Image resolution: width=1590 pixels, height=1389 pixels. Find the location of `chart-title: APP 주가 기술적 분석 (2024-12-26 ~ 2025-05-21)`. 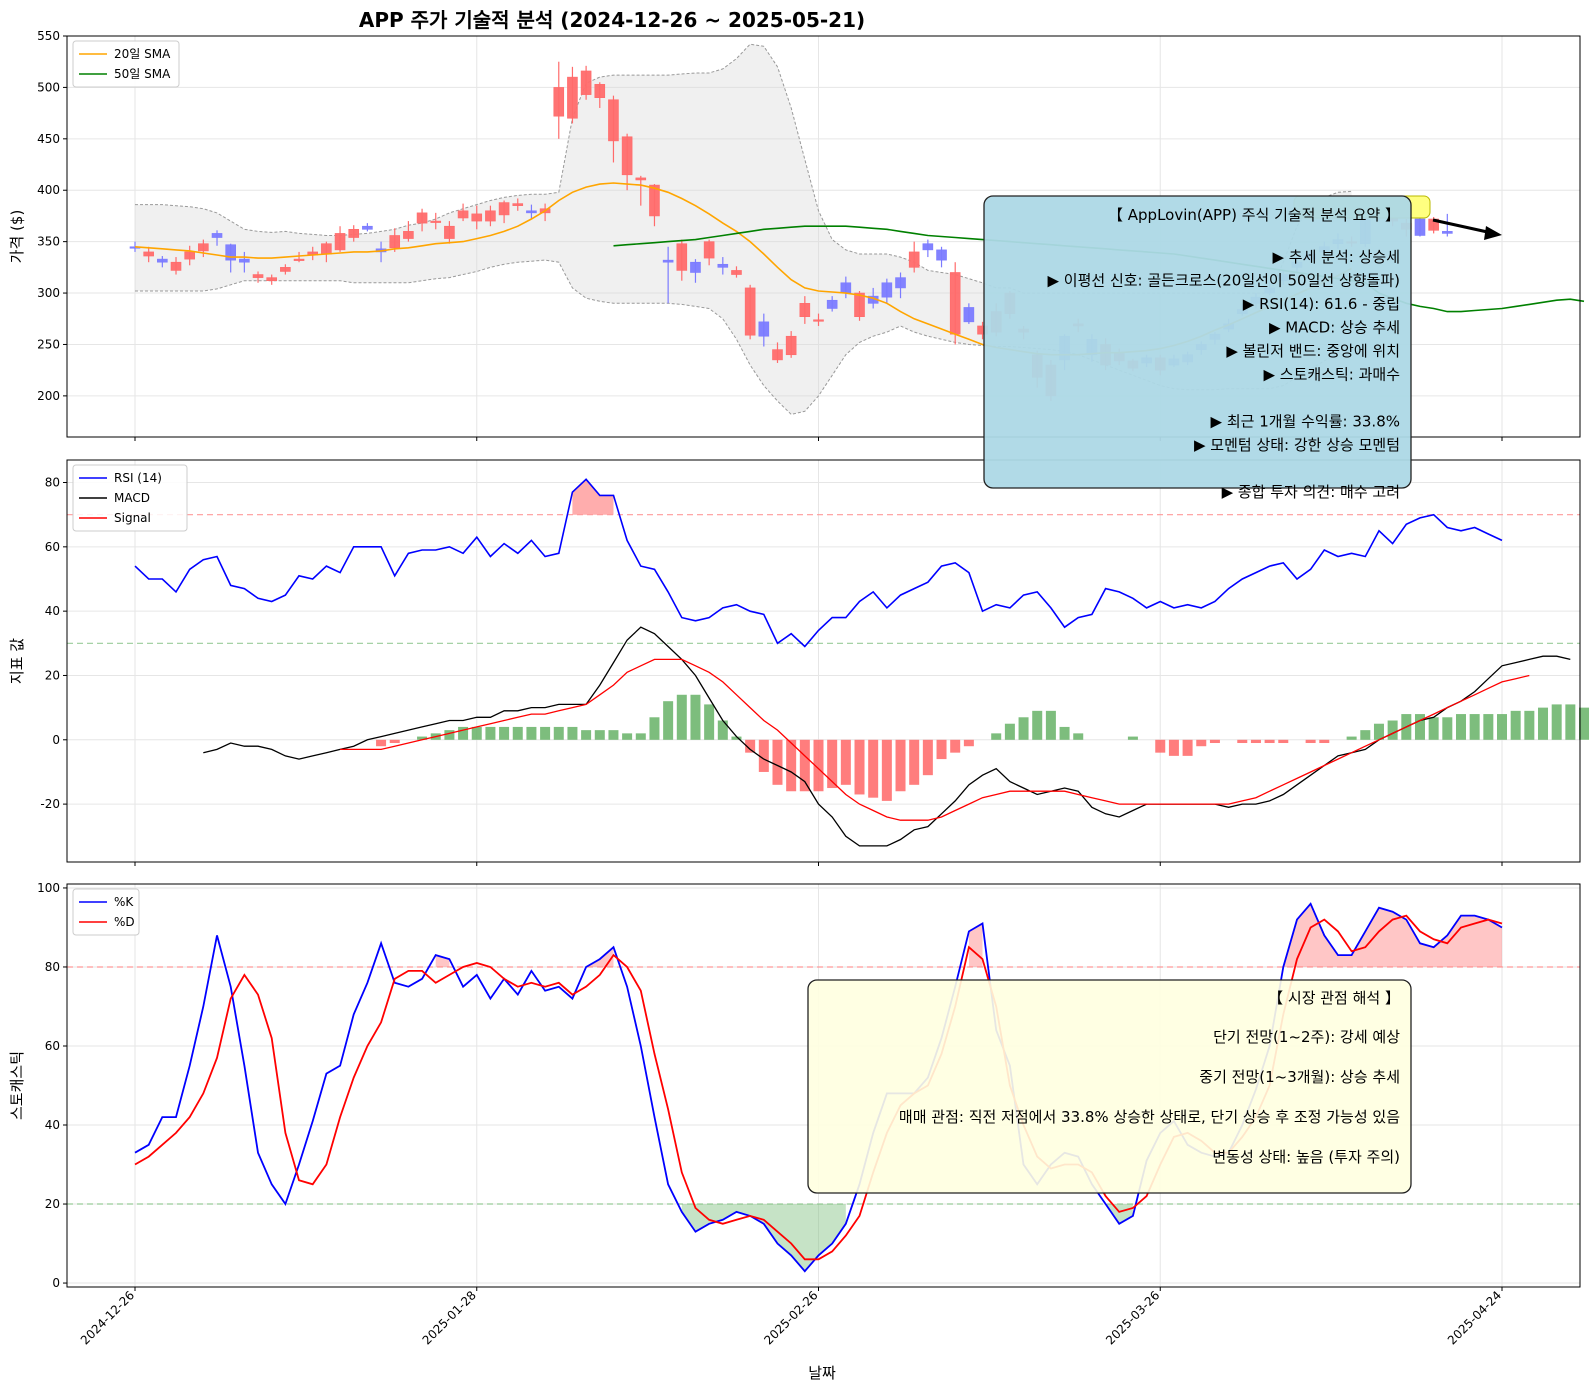

chart-title: APP 주가 기술적 분석 (2024-12-26 ~ 2025-05-21) is located at coordinates (612, 20).